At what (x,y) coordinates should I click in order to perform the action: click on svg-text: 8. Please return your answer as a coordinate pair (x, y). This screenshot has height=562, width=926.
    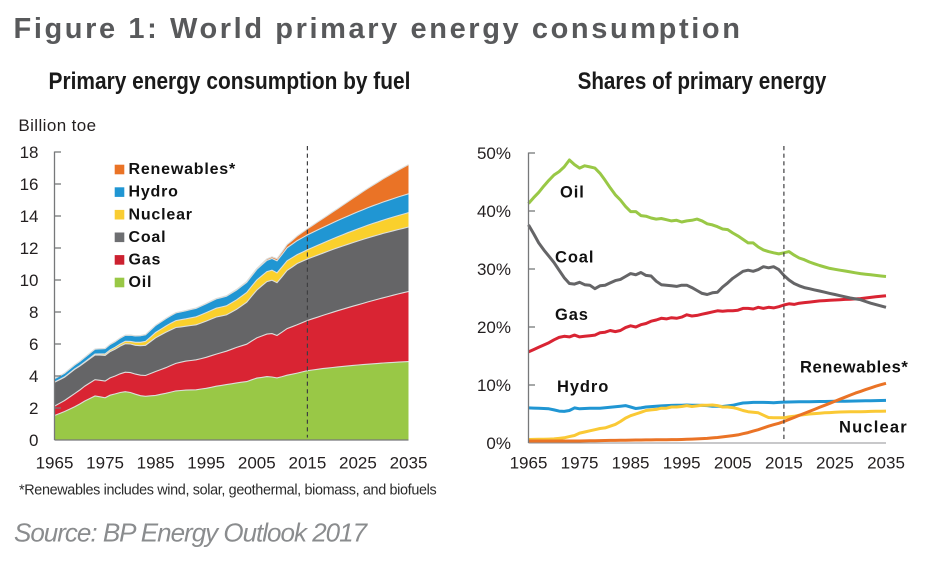
    Looking at the image, I should click on (33, 312).